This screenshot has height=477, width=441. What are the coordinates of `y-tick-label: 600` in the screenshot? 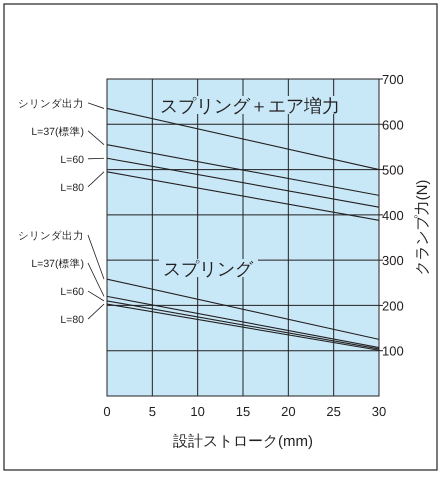 It's located at (393, 124).